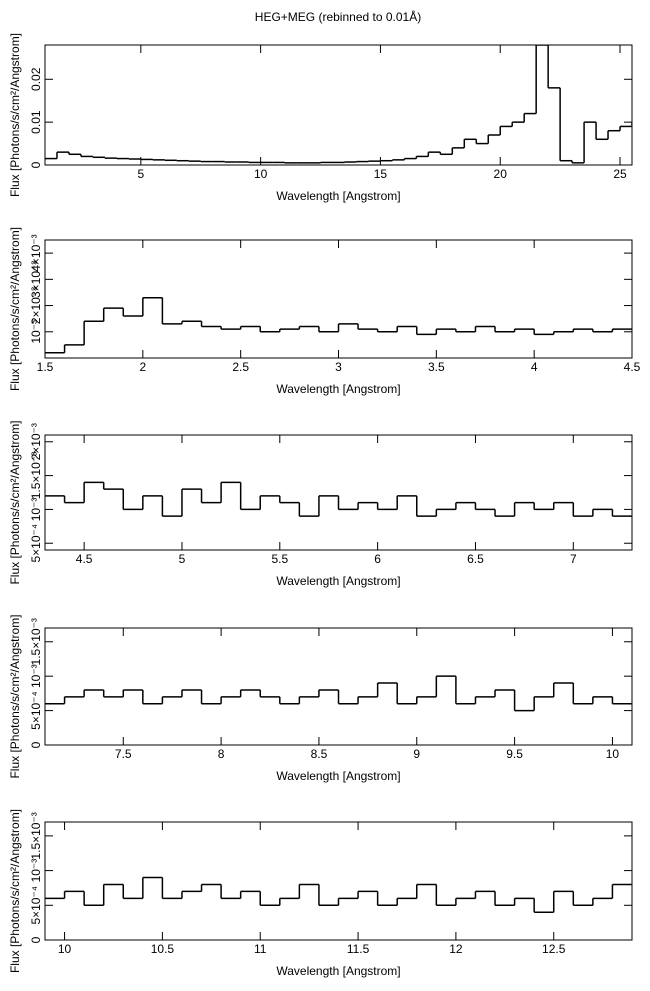 The image size is (650, 991). Describe the element at coordinates (534, 367) in the screenshot. I see `x-tick-label: 4` at that location.